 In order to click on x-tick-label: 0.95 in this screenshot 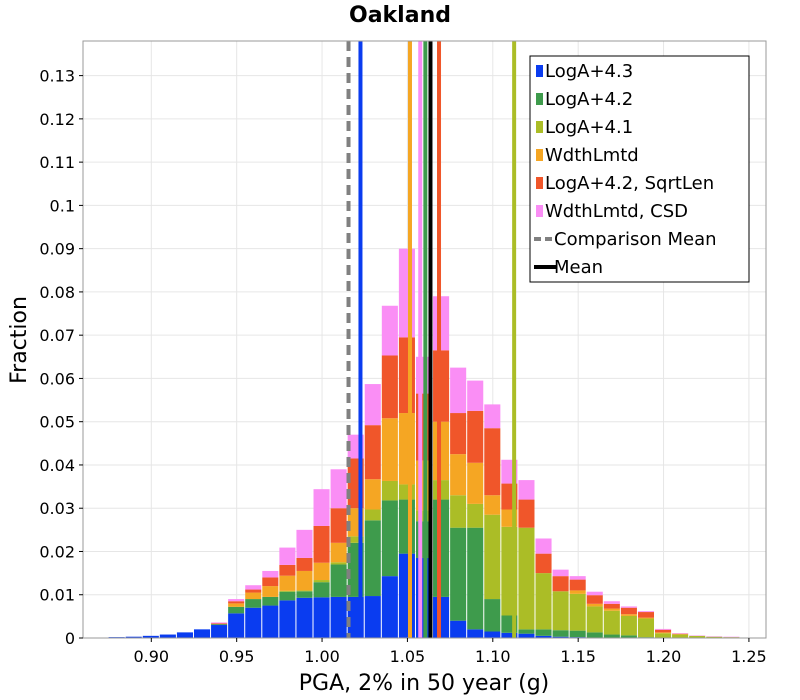, I will do `click(237, 656)`.